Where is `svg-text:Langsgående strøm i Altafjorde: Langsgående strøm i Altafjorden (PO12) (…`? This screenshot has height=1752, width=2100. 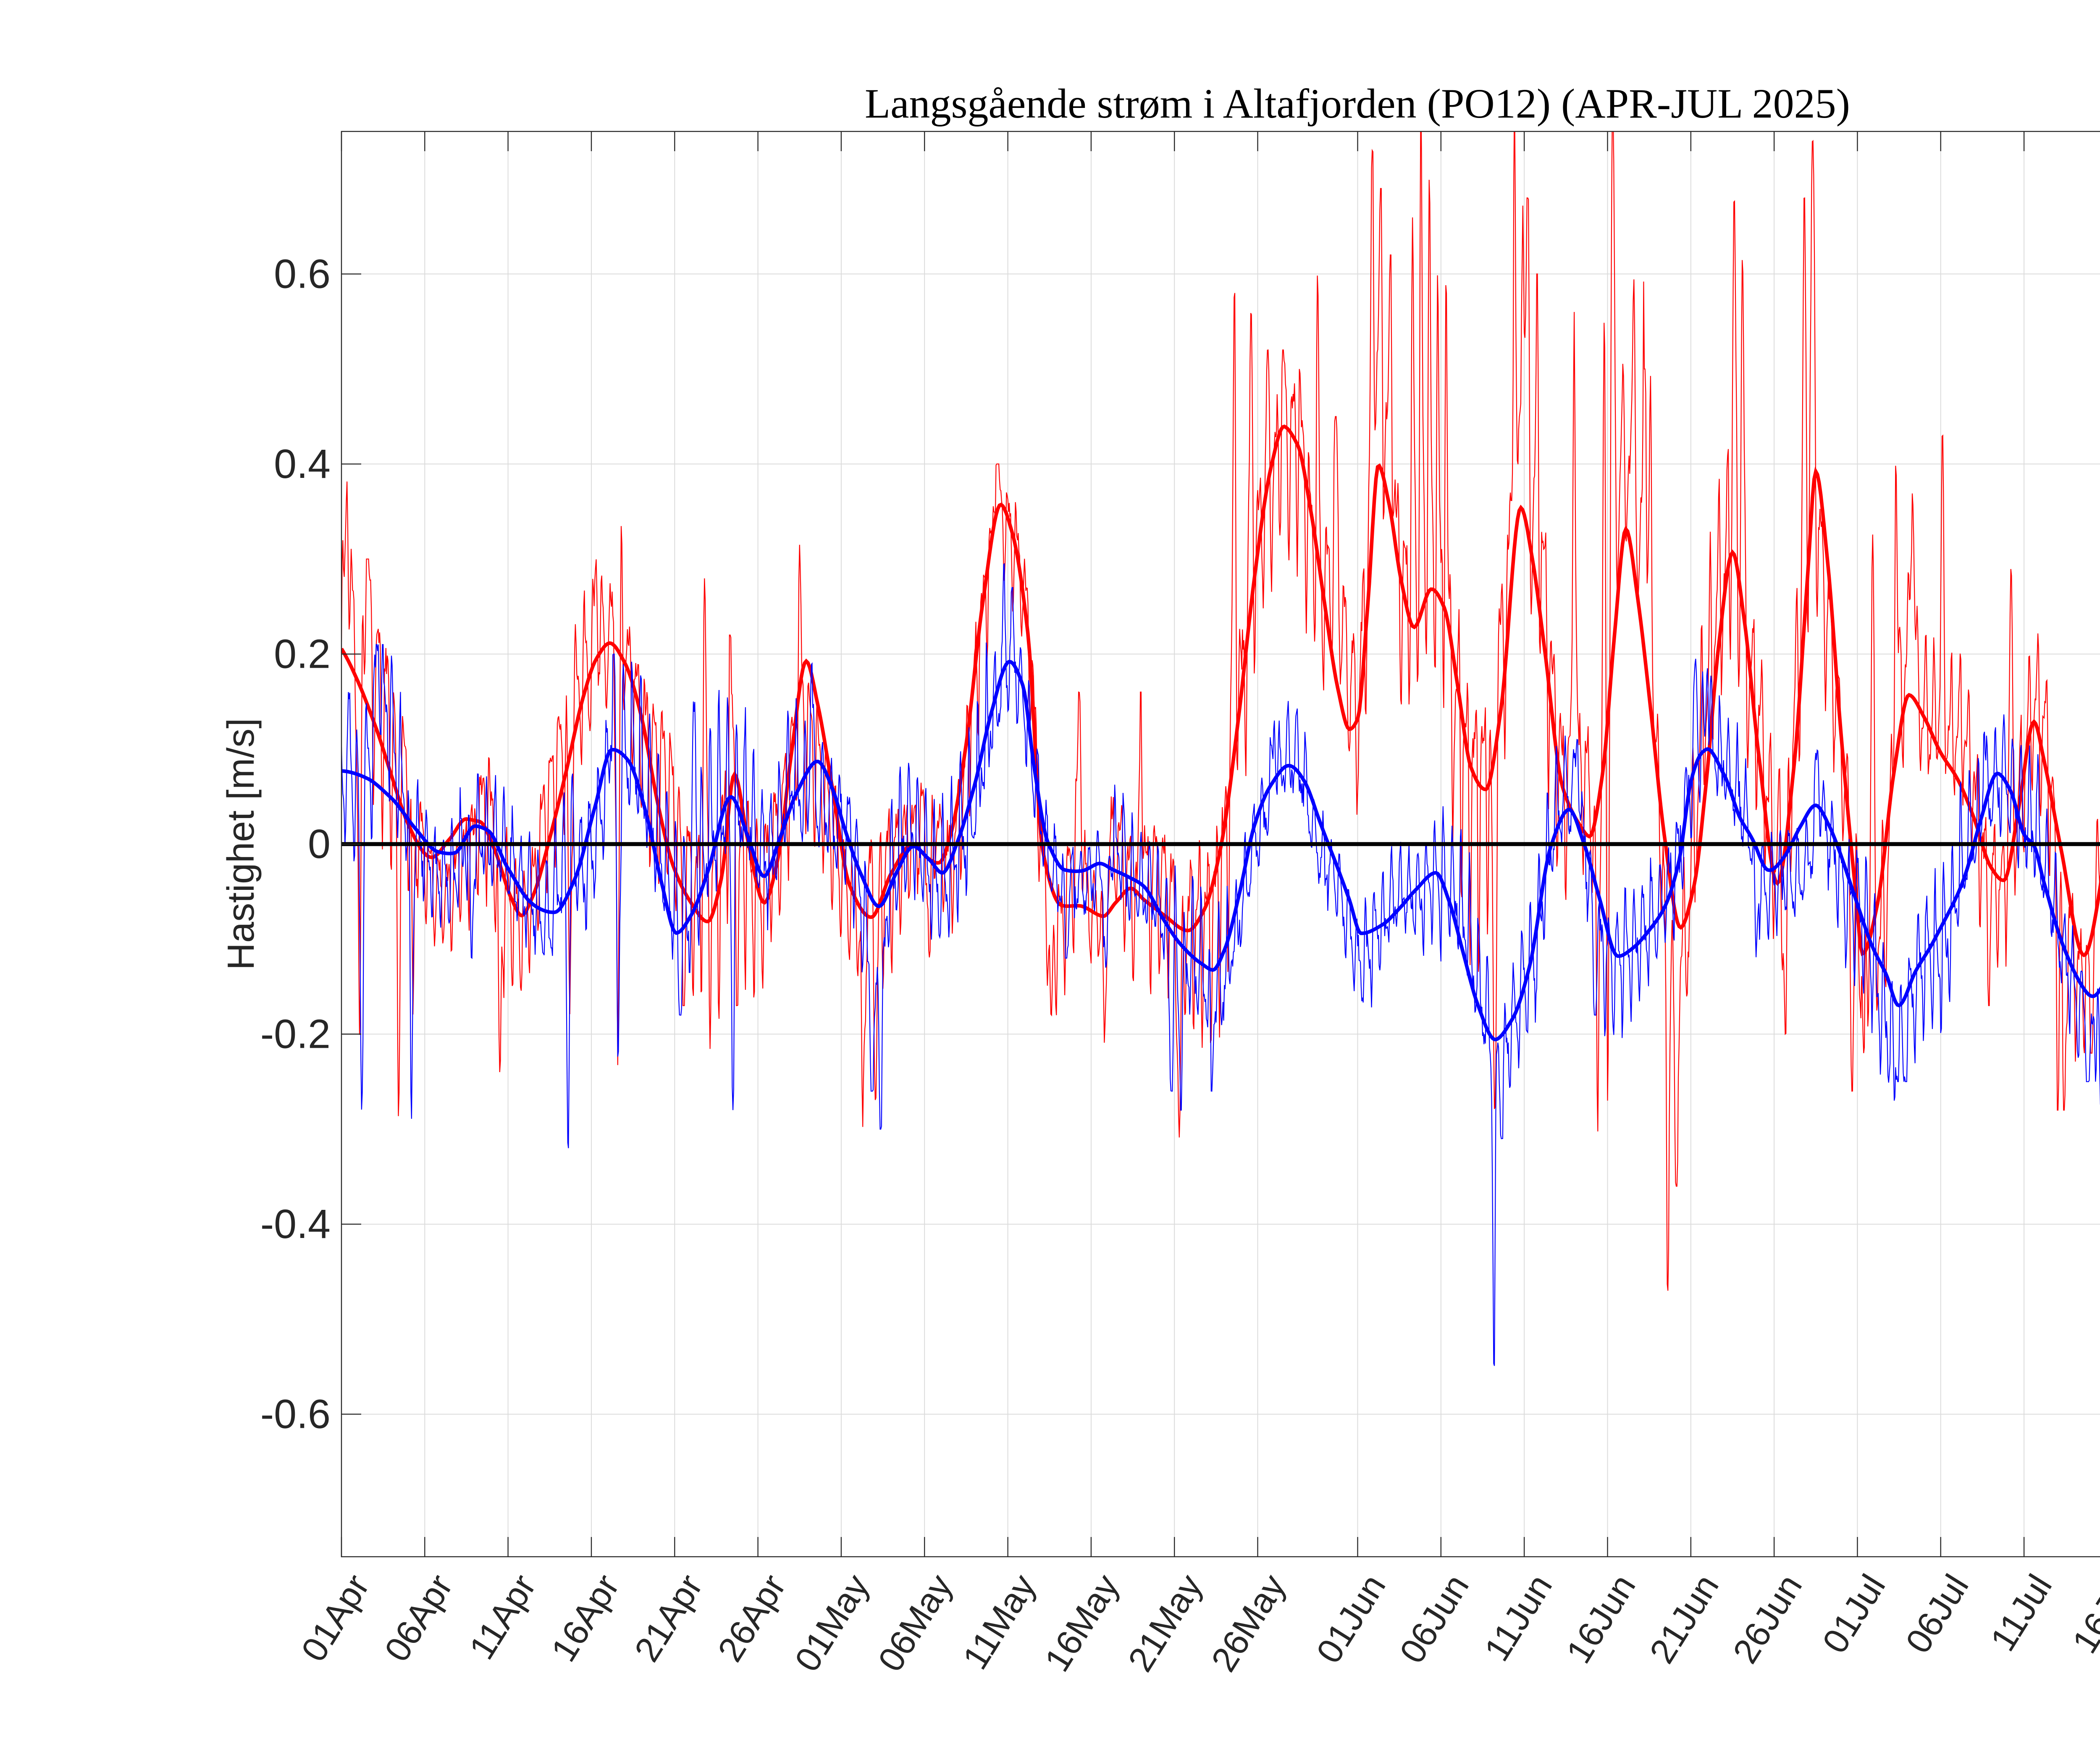 svg-text:Langsgående strøm i Altafjorde: Langsgående strøm i Altafjorden (PO12) (… is located at coordinates (1357, 103).